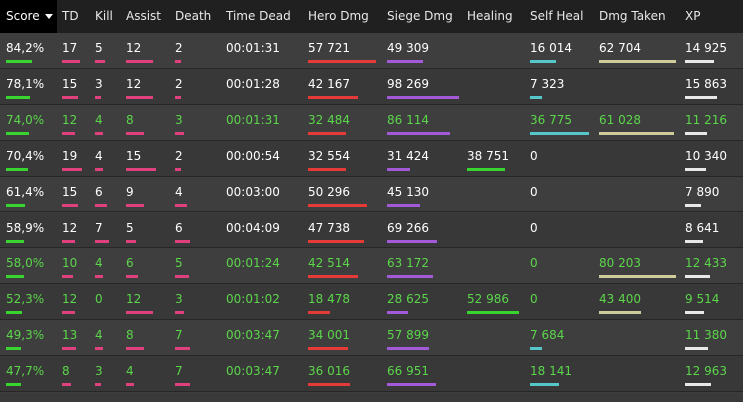 The image size is (743, 402). Describe the element at coordinates (258, 16) in the screenshot. I see `column-header-time-dead: Time Dead` at that location.